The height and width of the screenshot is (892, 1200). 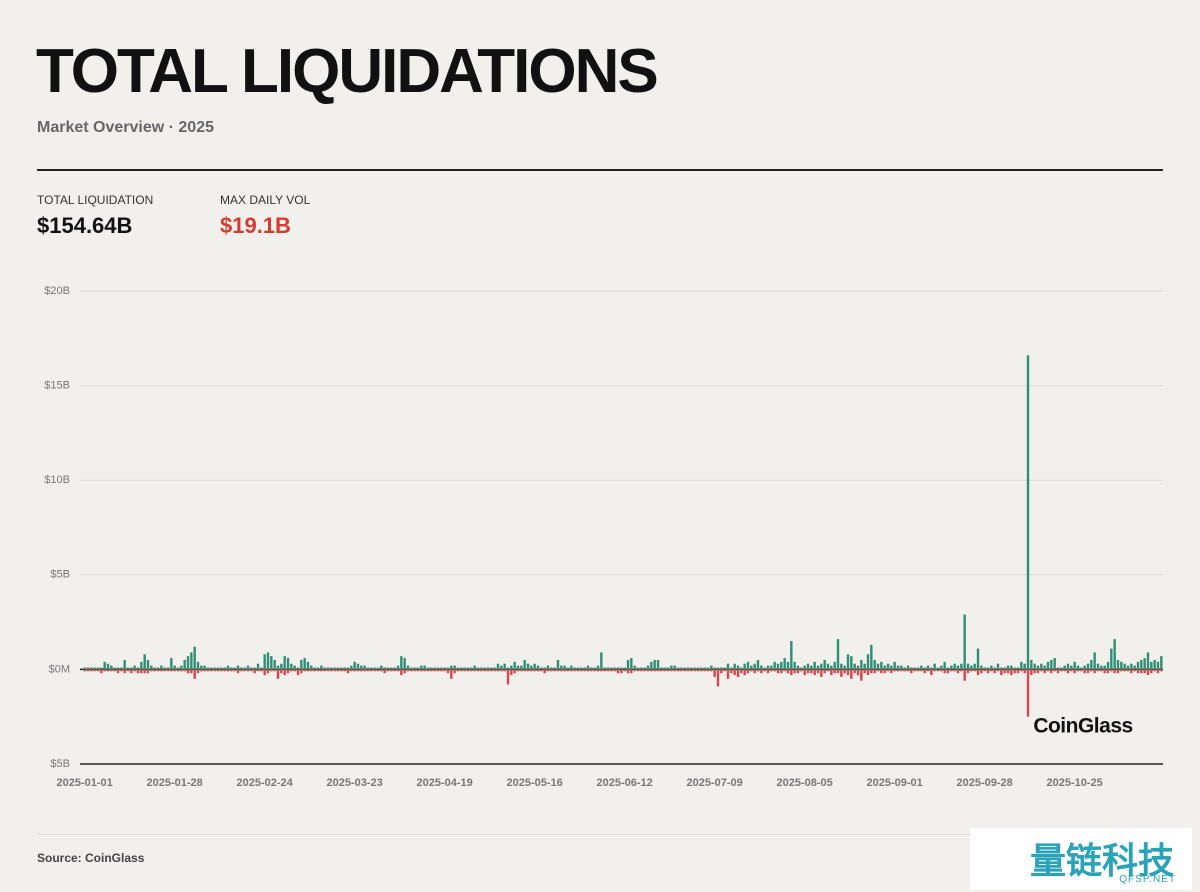 I want to click on x-tick-label: 2025-02-24, so click(x=265, y=783).